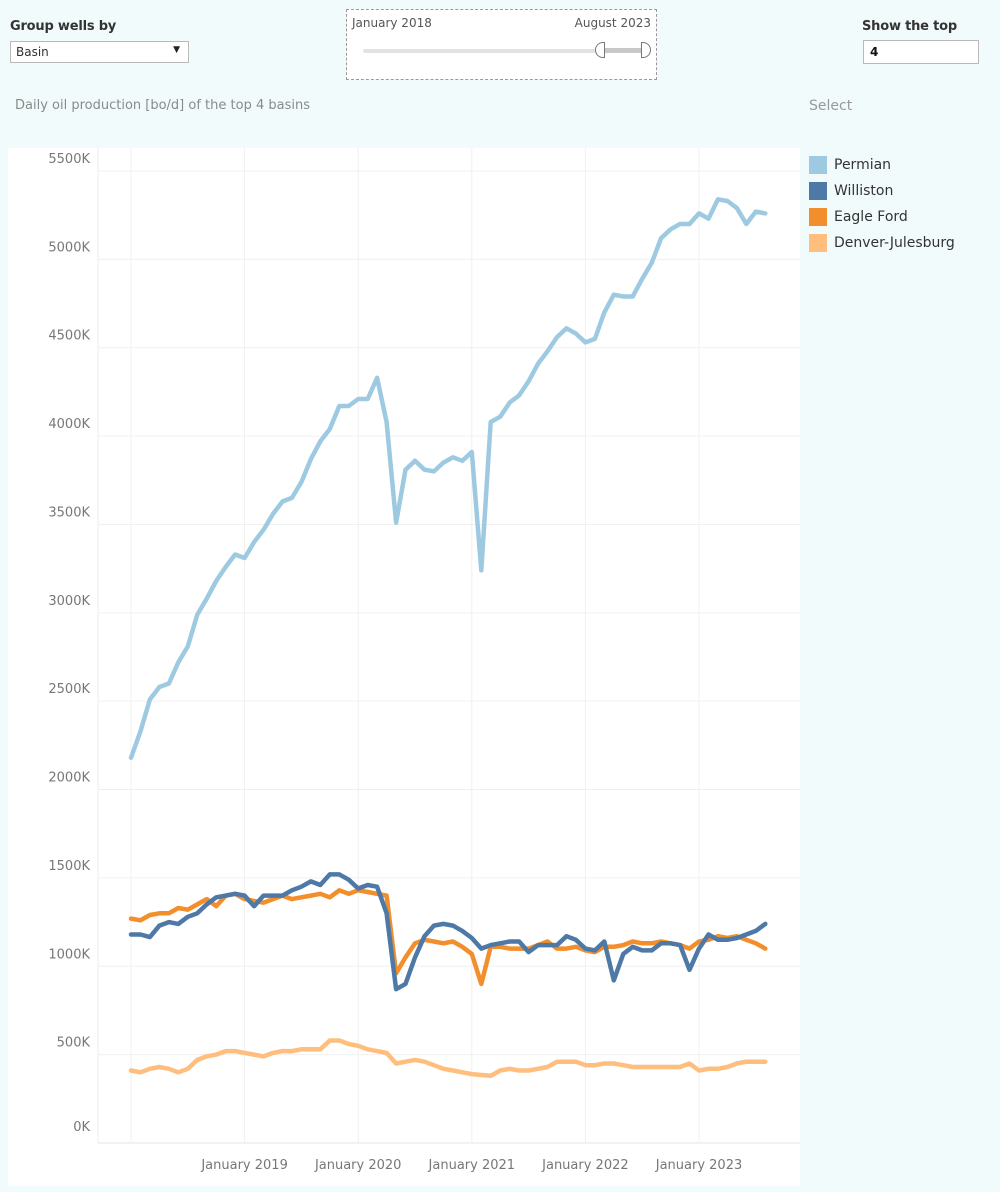  What do you see at coordinates (501, 44) in the screenshot?
I see `date-range-slider: January 2018 August 2023` at bounding box center [501, 44].